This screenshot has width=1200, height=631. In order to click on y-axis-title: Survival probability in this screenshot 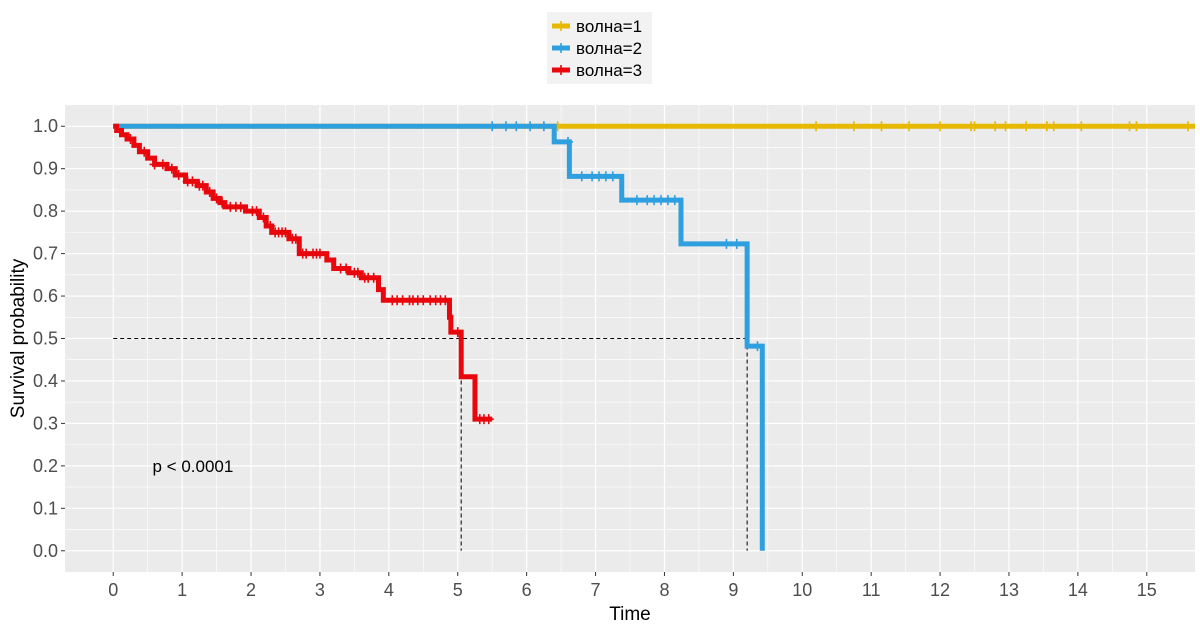, I will do `click(18, 338)`.